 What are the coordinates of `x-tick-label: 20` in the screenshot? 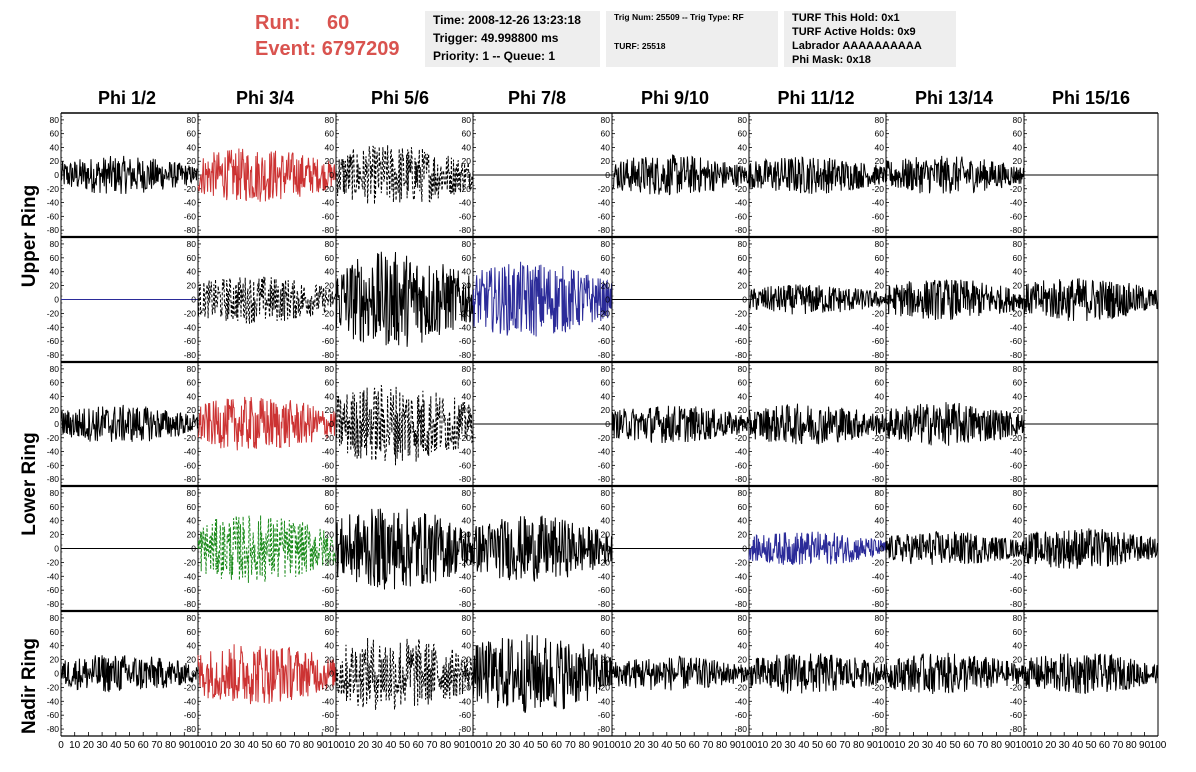 It's located at (89, 745).